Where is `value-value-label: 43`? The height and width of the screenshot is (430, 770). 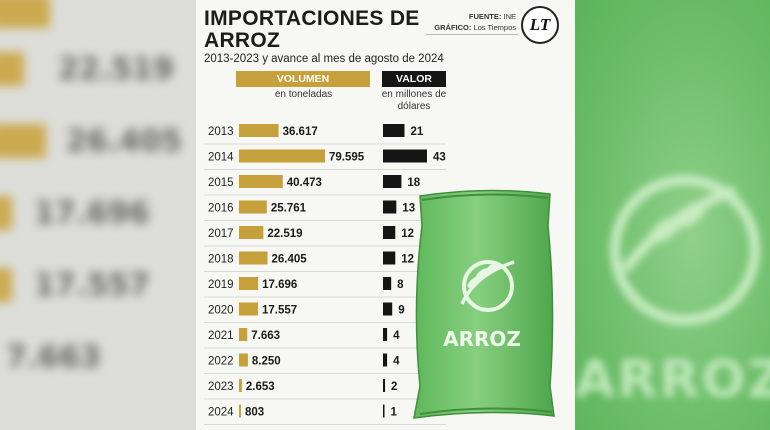
value-value-label: 43 is located at coordinates (439, 158).